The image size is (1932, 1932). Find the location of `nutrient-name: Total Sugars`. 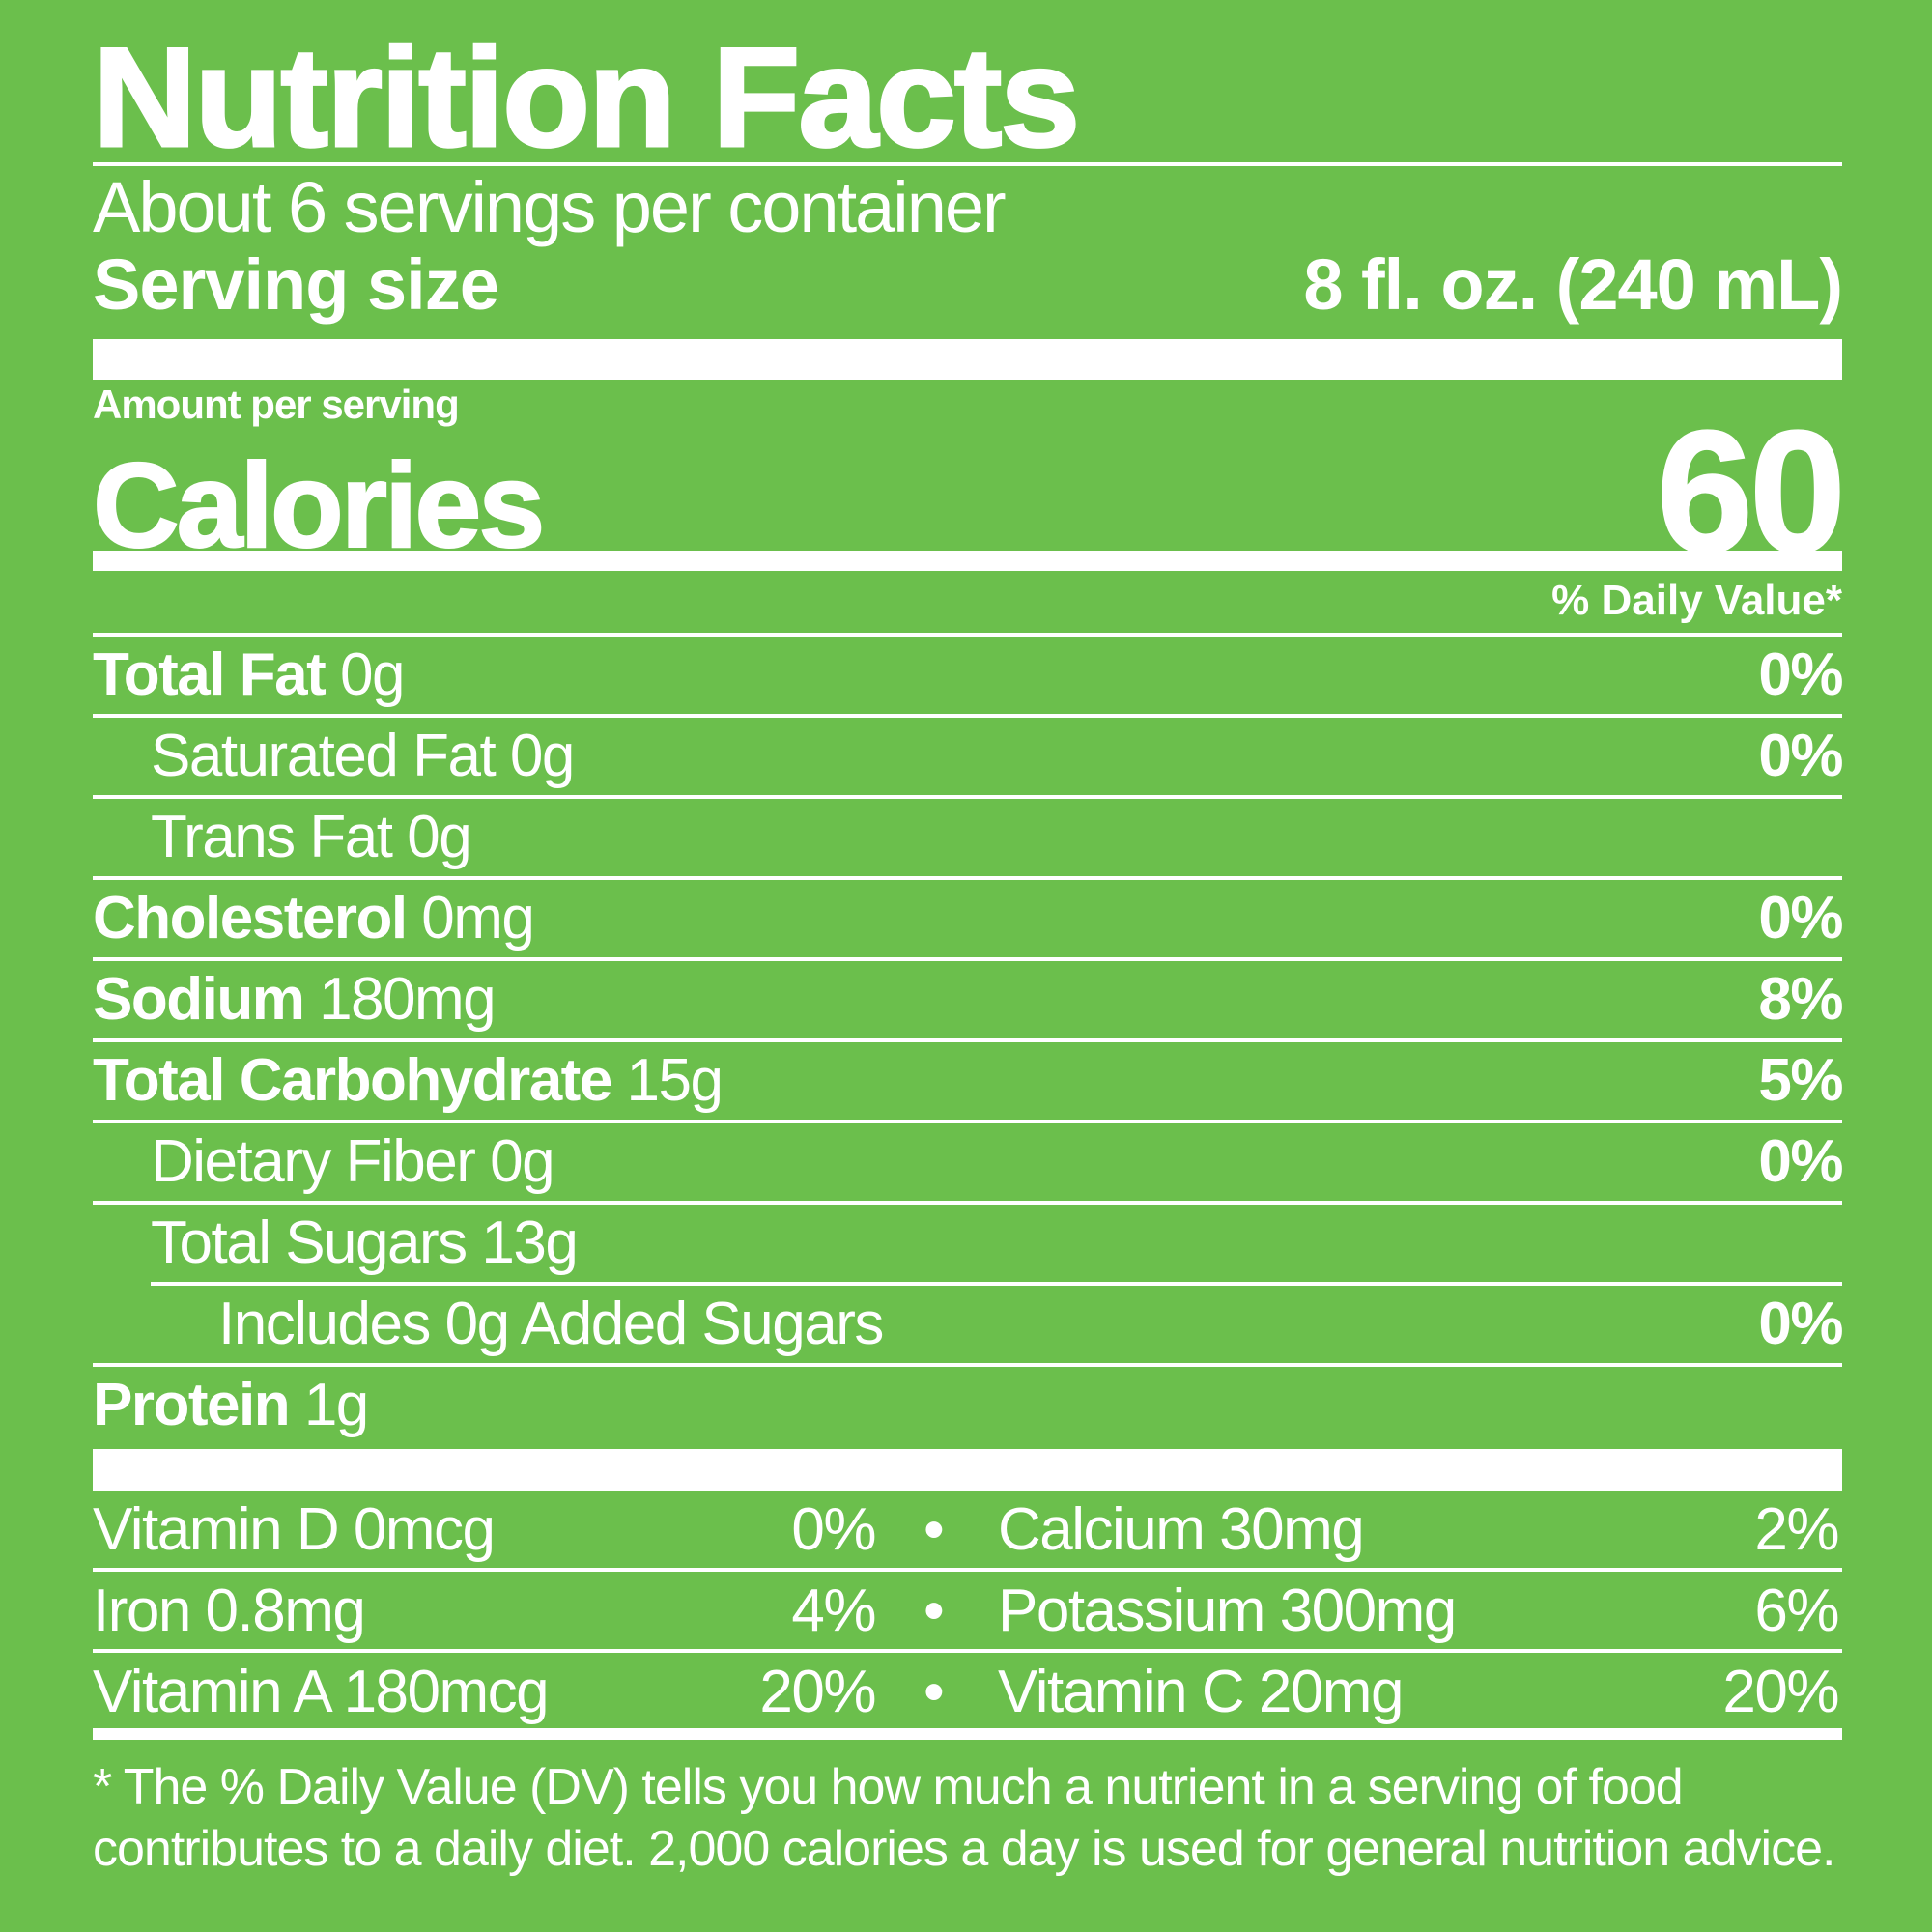

nutrient-name: Total Sugars is located at coordinates (309, 1242).